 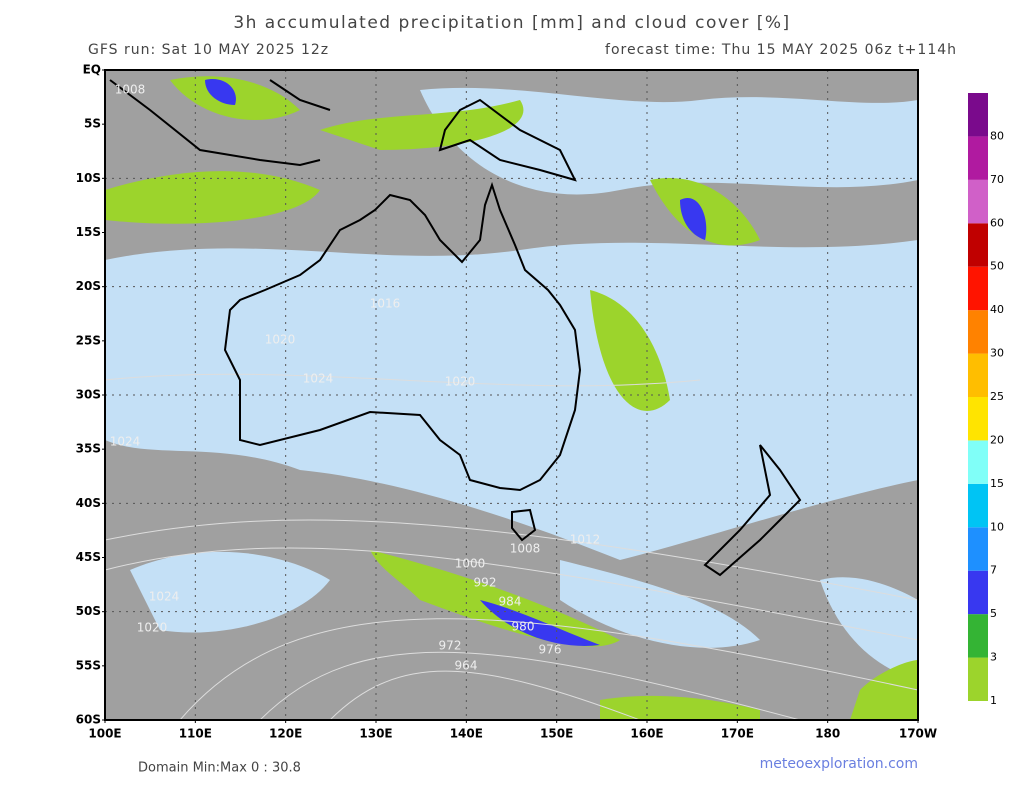 I want to click on lon-label: 160E, so click(x=646, y=734).